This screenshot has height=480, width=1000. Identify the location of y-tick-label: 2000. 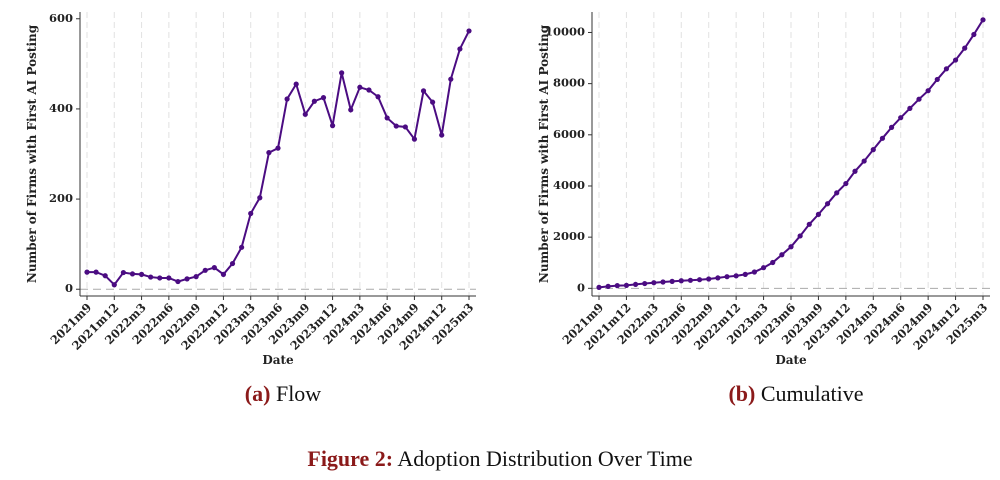
(569, 236).